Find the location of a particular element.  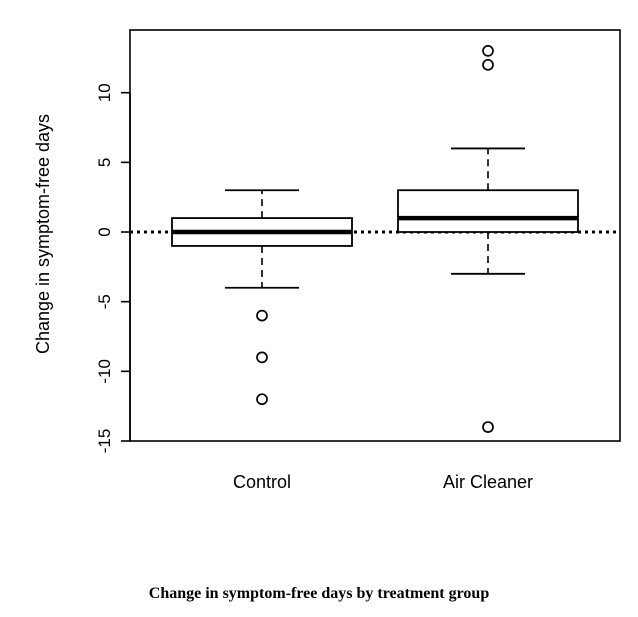

iqr-box is located at coordinates (488, 211).